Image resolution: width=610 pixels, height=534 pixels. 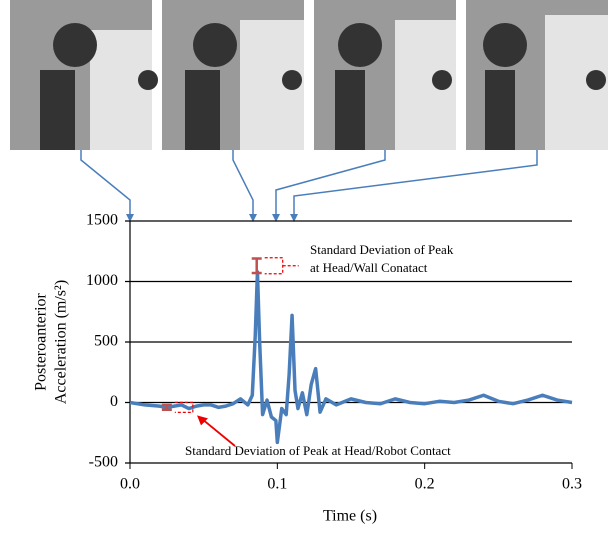 What do you see at coordinates (102, 220) in the screenshot?
I see `y-tick-label: 1500` at bounding box center [102, 220].